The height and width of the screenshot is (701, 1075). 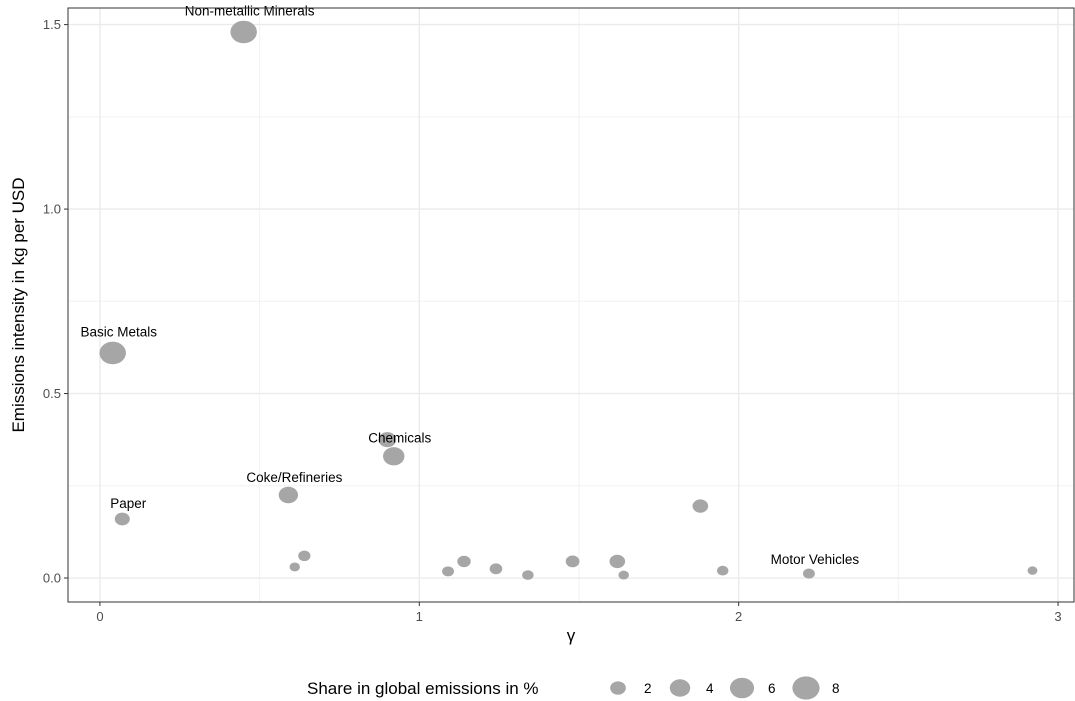 I want to click on x-axis: 0 1 2 3, so click(x=579, y=613).